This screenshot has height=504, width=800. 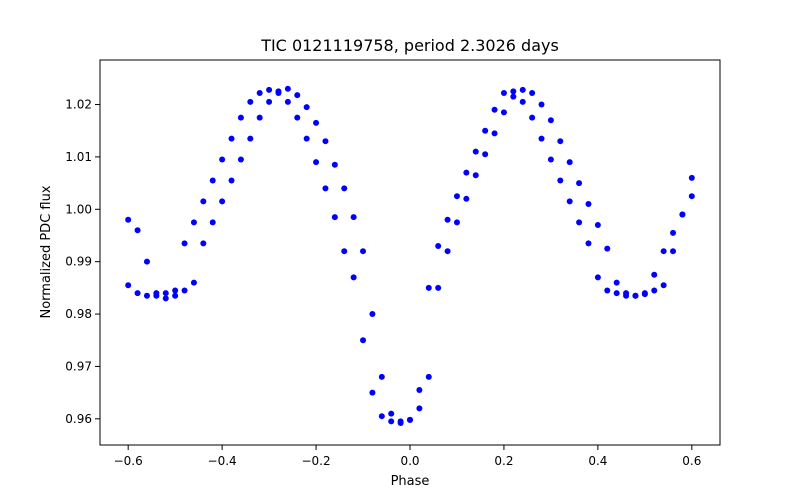 What do you see at coordinates (128, 461) in the screenshot?
I see `x-tick-label: −0.6` at bounding box center [128, 461].